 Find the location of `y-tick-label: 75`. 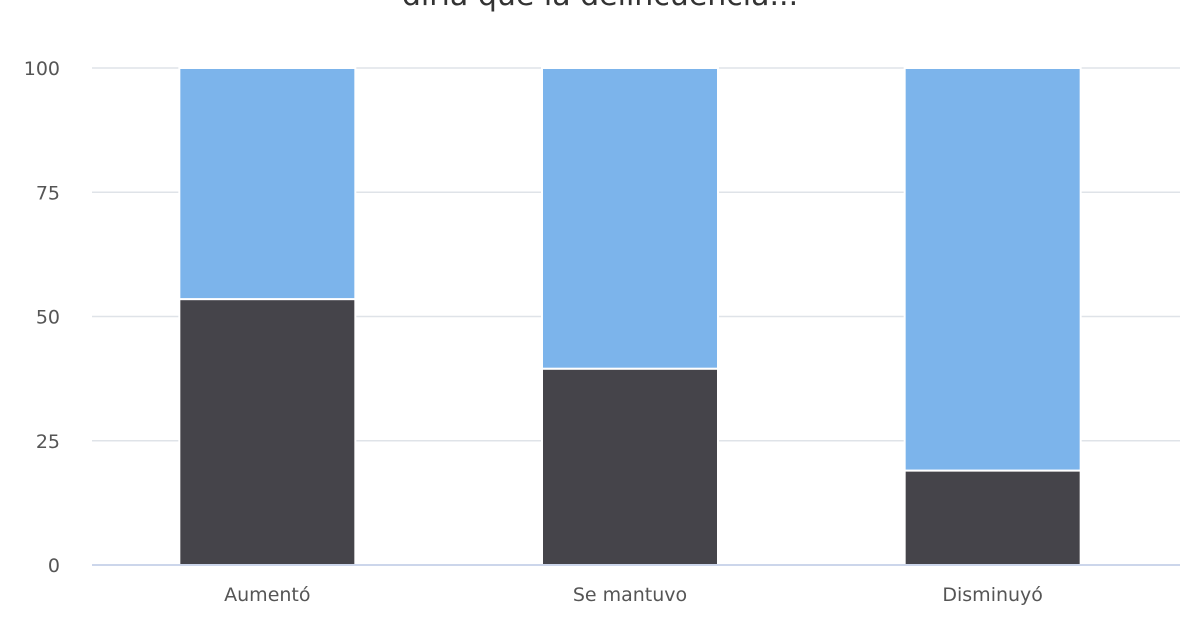

y-tick-label: 75 is located at coordinates (48, 193).